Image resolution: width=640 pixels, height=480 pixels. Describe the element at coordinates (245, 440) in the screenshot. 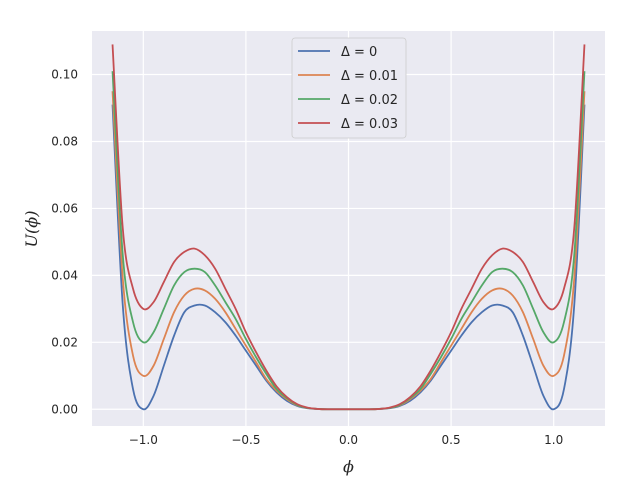

I see `x-tick-label: −0.5` at that location.